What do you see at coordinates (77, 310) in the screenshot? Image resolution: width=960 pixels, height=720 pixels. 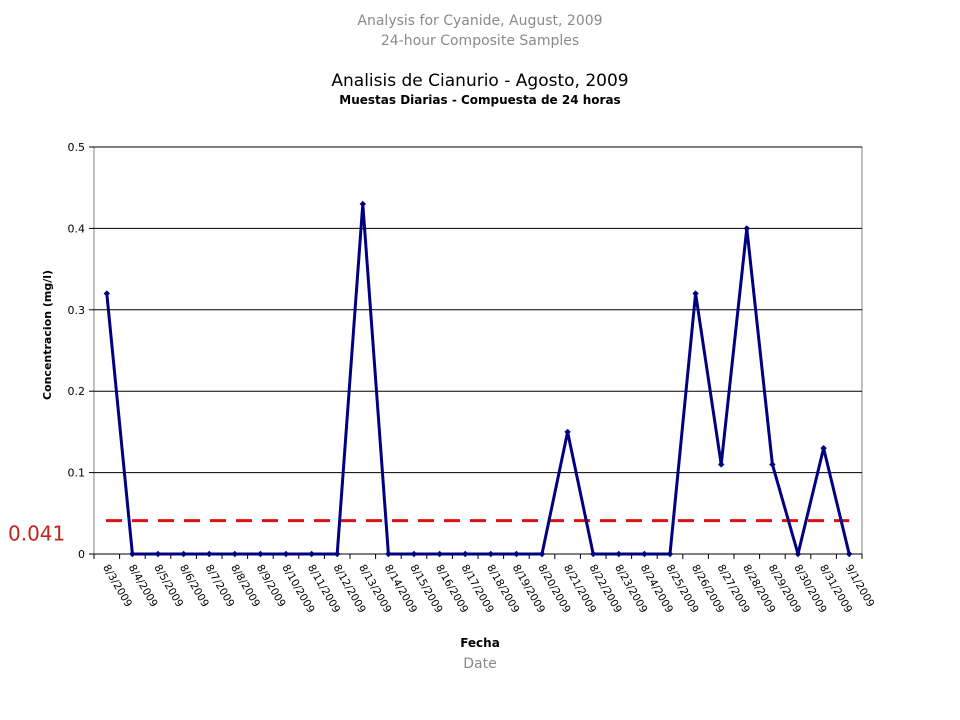 I see `y-tick-label: 0.3` at bounding box center [77, 310].